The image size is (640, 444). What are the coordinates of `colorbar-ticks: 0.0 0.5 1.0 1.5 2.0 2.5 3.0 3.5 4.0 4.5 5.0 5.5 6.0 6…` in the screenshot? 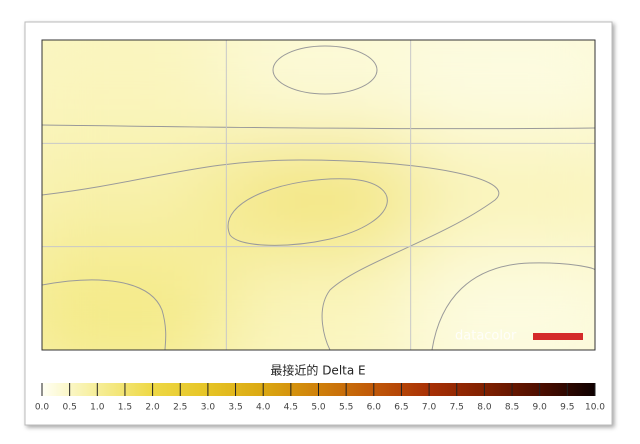 It's located at (320, 398).